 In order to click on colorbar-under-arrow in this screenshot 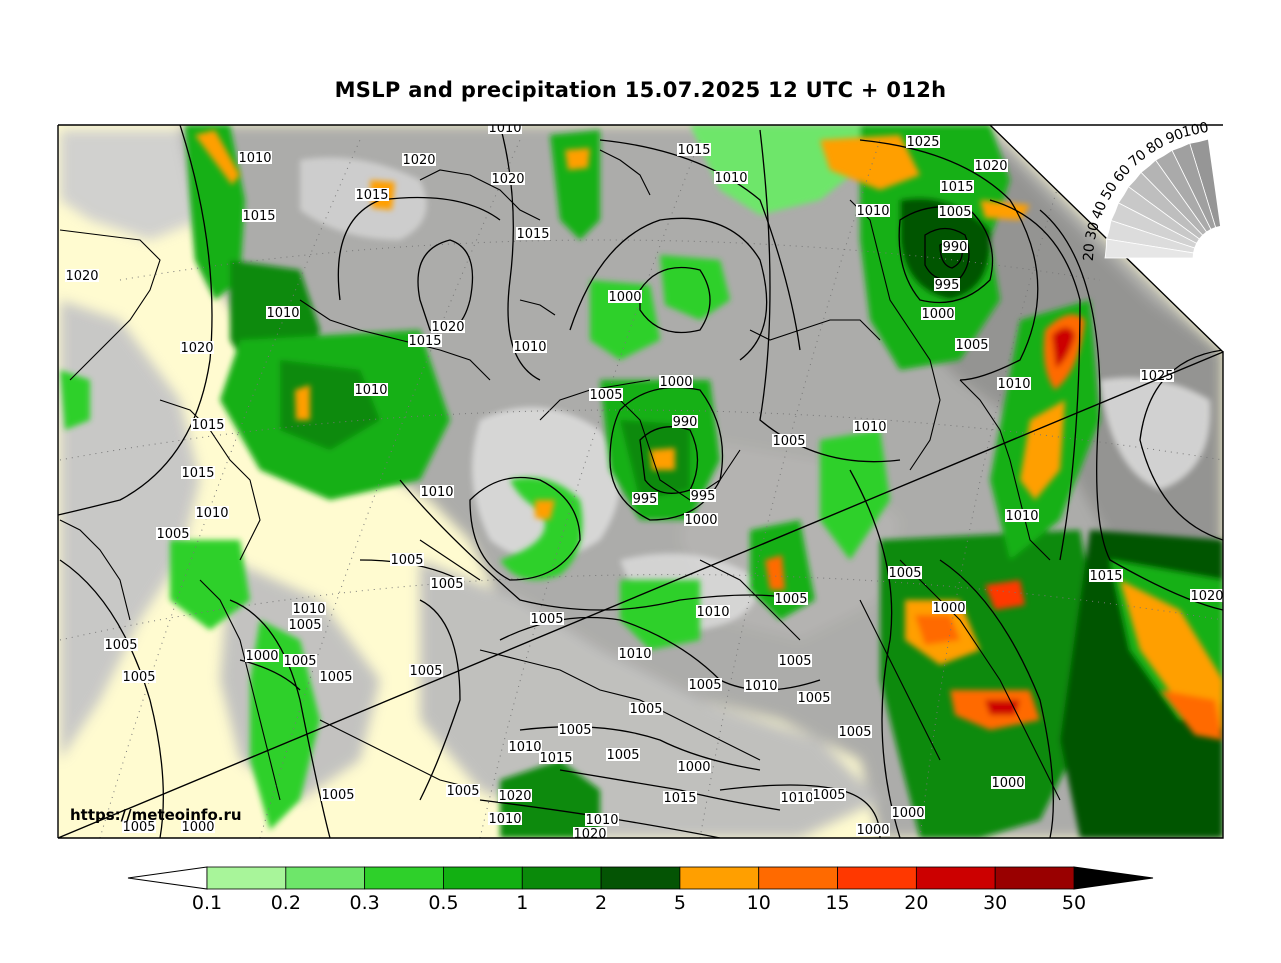, I will do `click(167, 878)`.